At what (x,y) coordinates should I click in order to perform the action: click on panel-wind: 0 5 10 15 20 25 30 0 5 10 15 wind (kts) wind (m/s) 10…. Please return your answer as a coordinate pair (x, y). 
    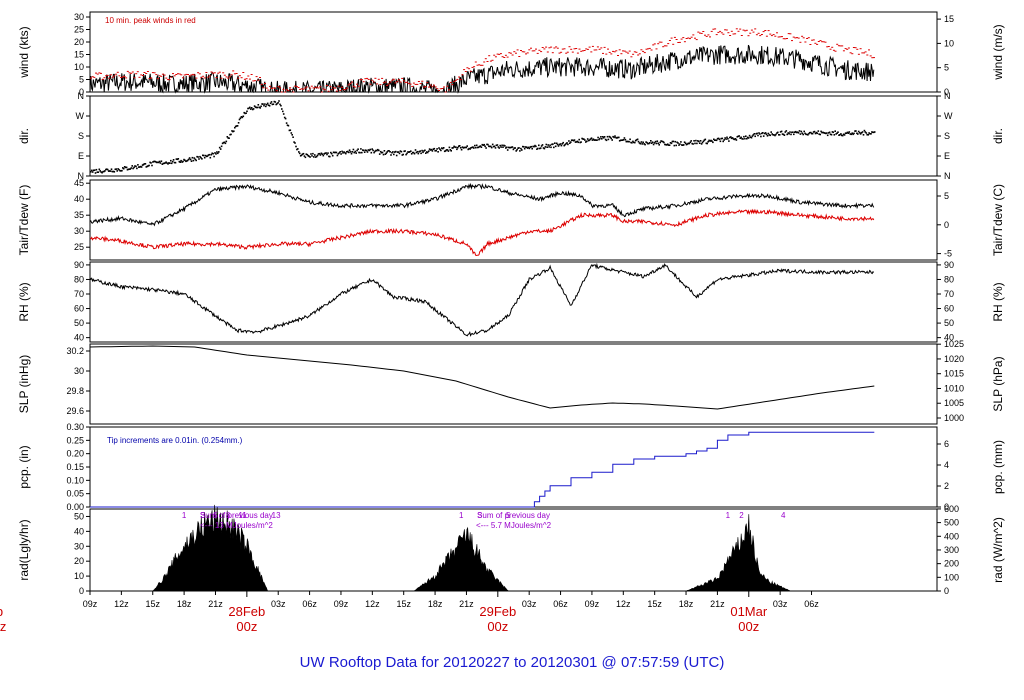
    Looking at the image, I should click on (511, 54).